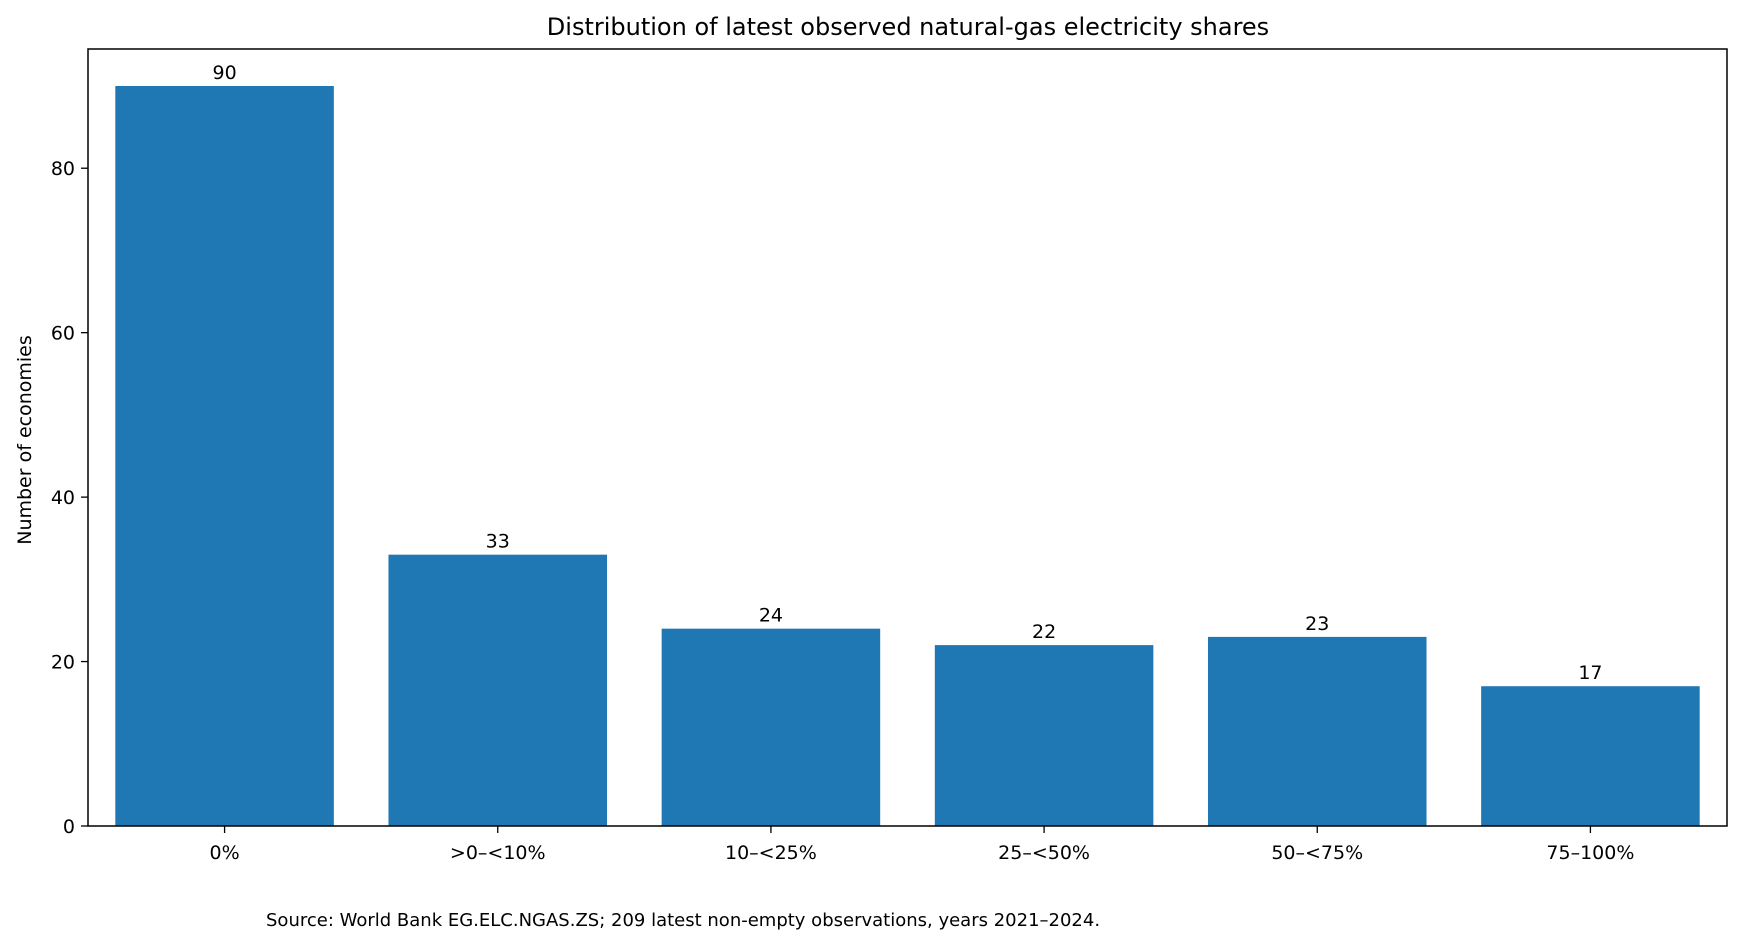 The width and height of the screenshot is (1741, 945). I want to click on y-axis-ticks: 0 20 40 60 80, so click(69, 498).